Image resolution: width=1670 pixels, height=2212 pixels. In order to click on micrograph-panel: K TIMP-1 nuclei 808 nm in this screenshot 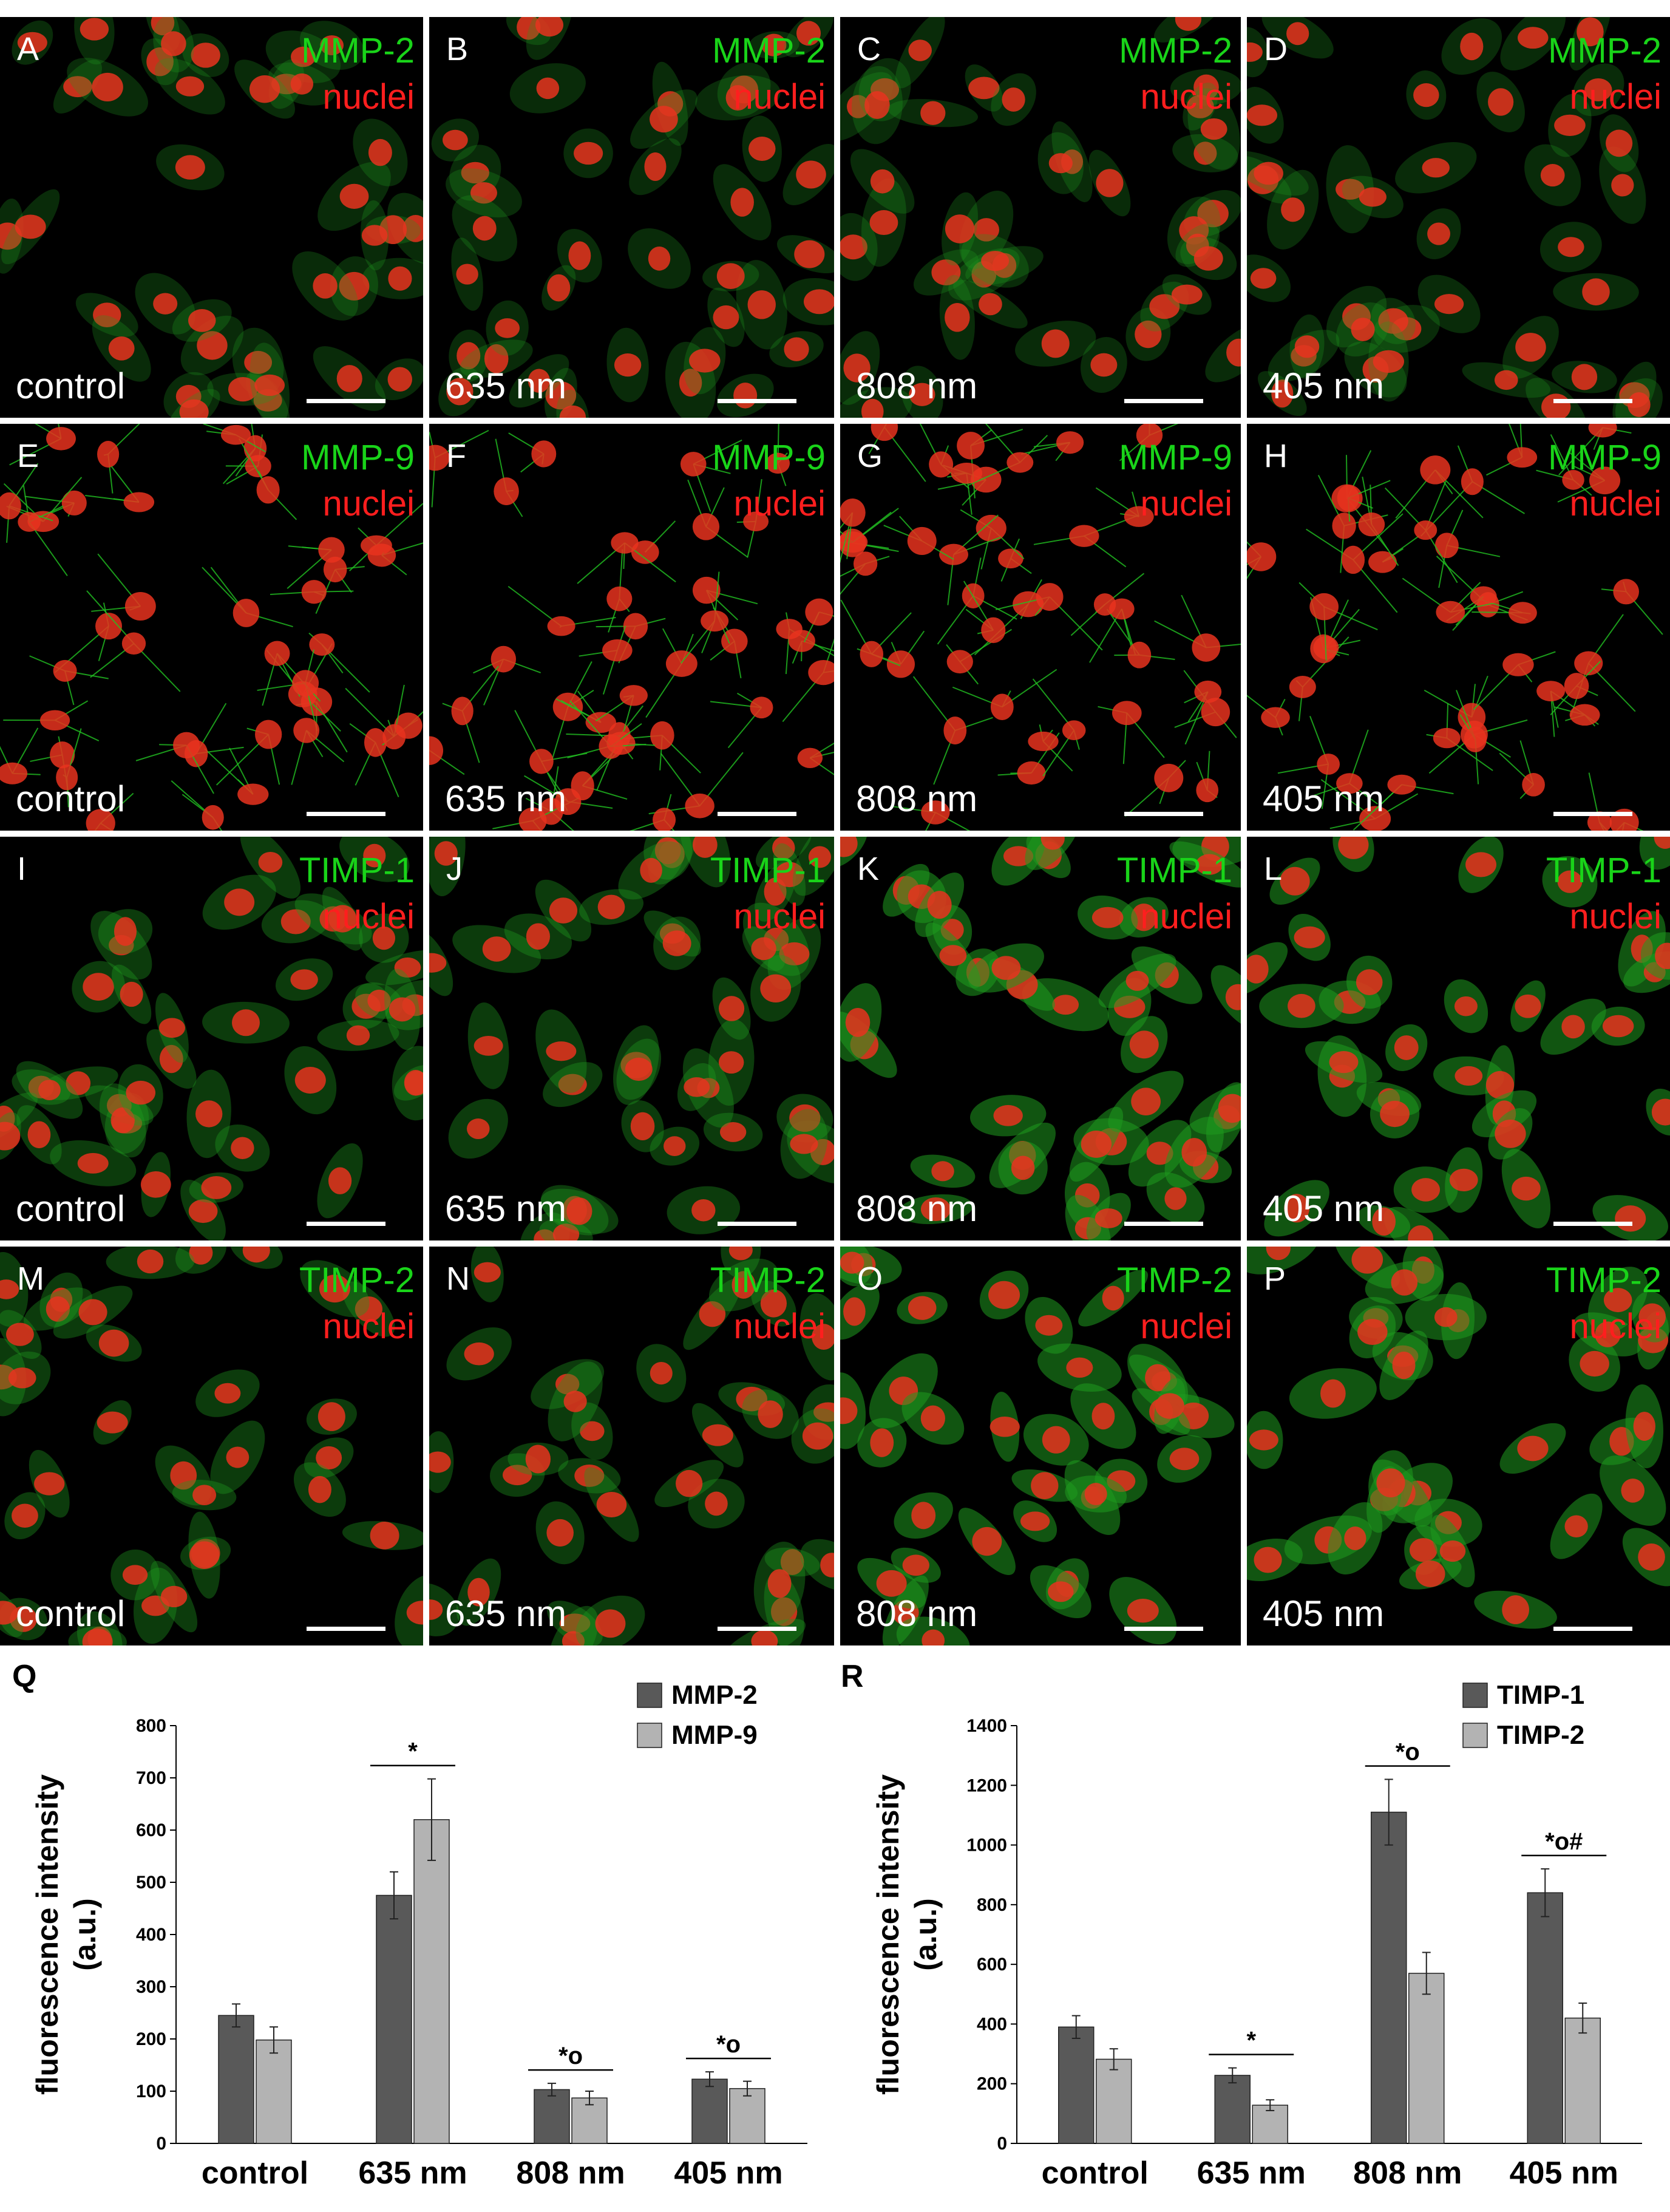, I will do `click(1040, 1038)`.